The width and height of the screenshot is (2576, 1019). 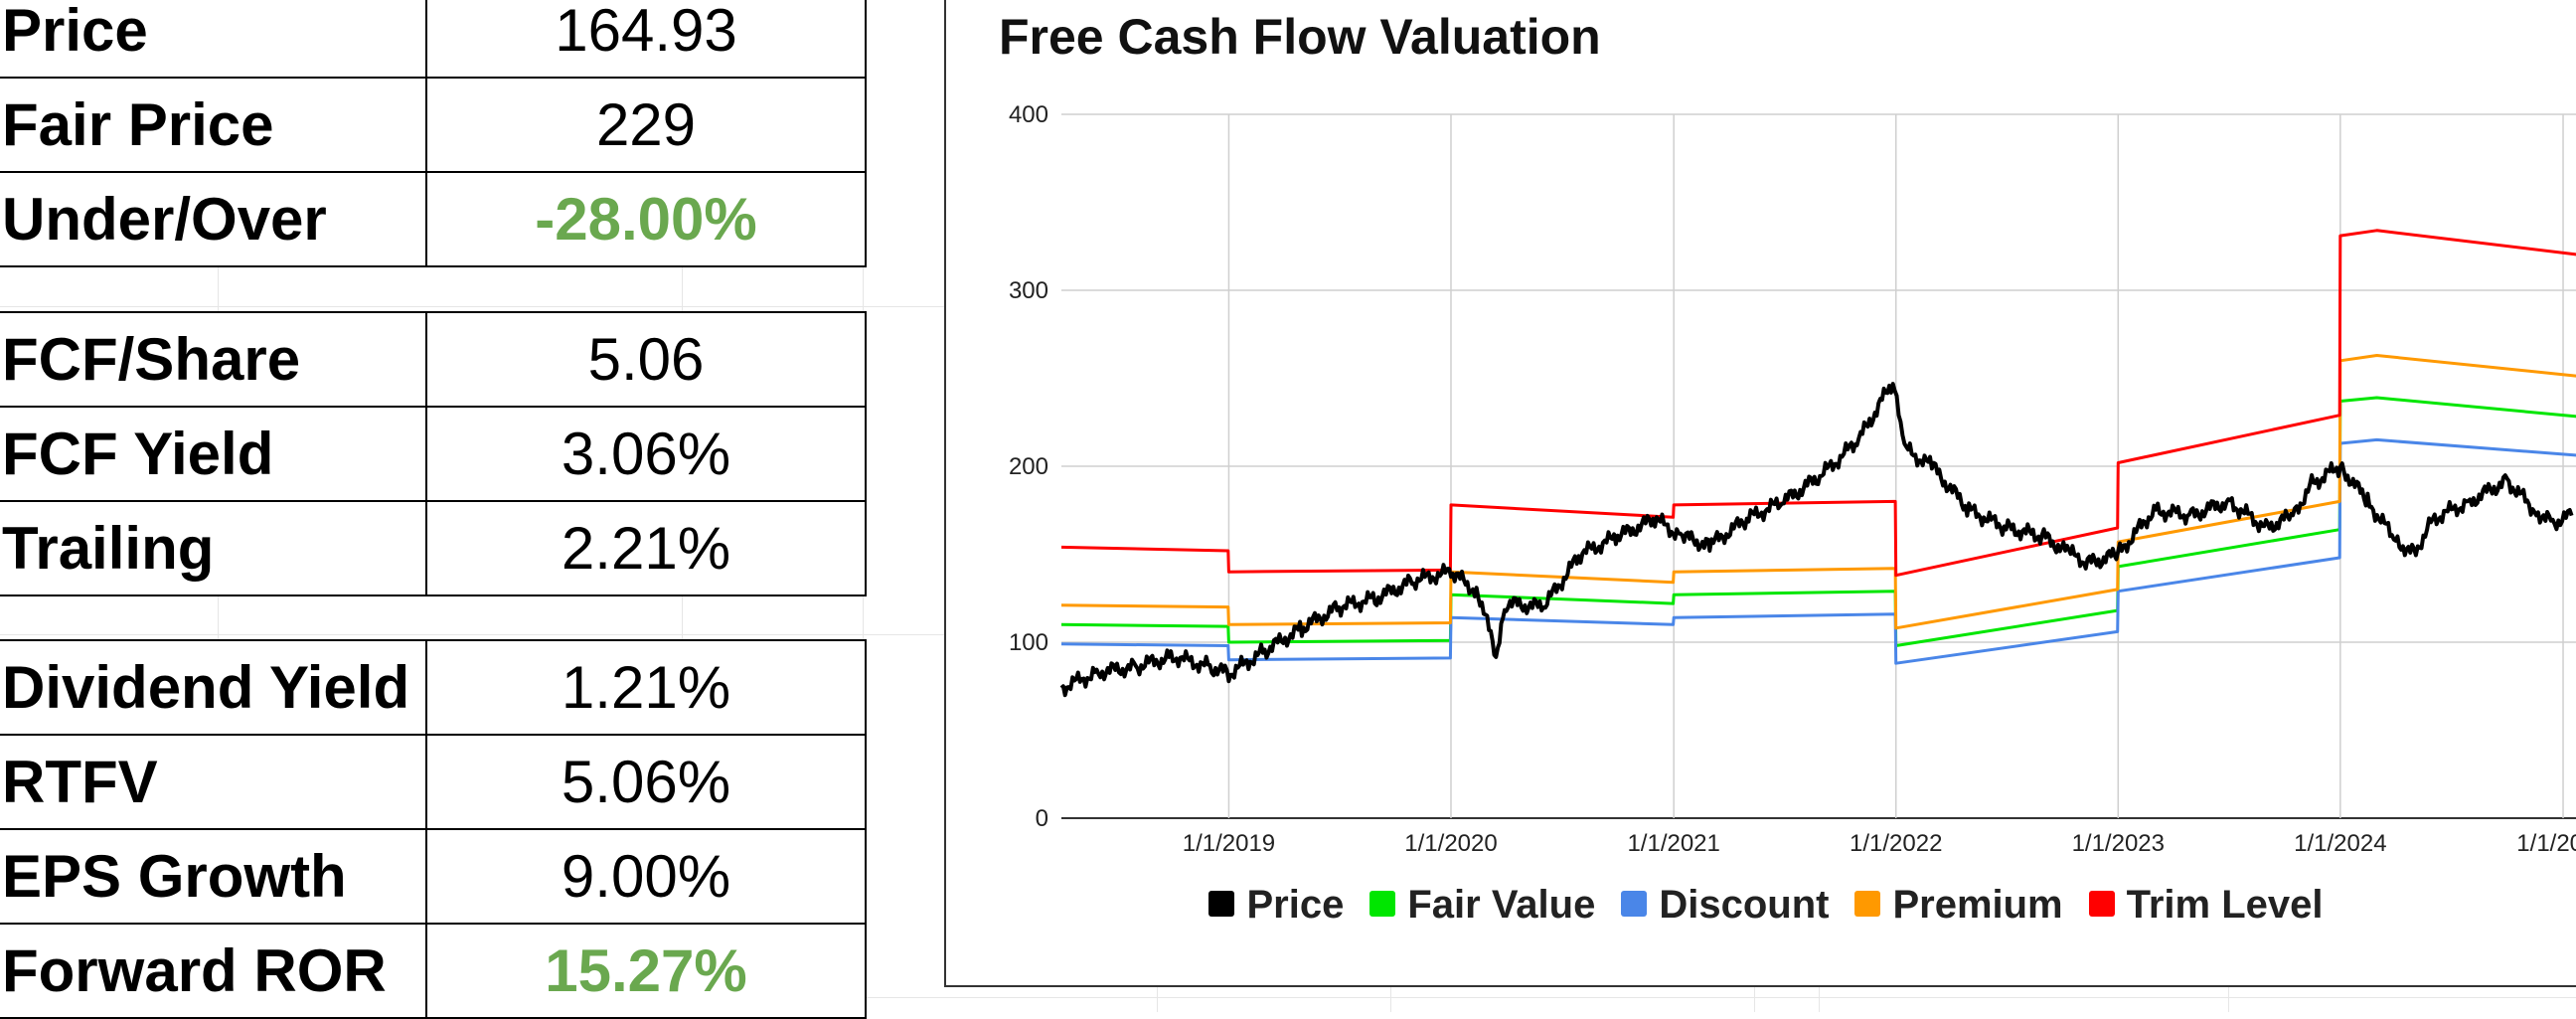 What do you see at coordinates (646, 219) in the screenshot?
I see `metric-value: -28.00%` at bounding box center [646, 219].